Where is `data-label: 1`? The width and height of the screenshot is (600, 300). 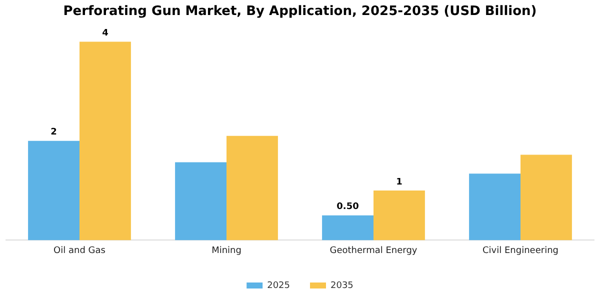 data-label: 1 is located at coordinates (399, 182).